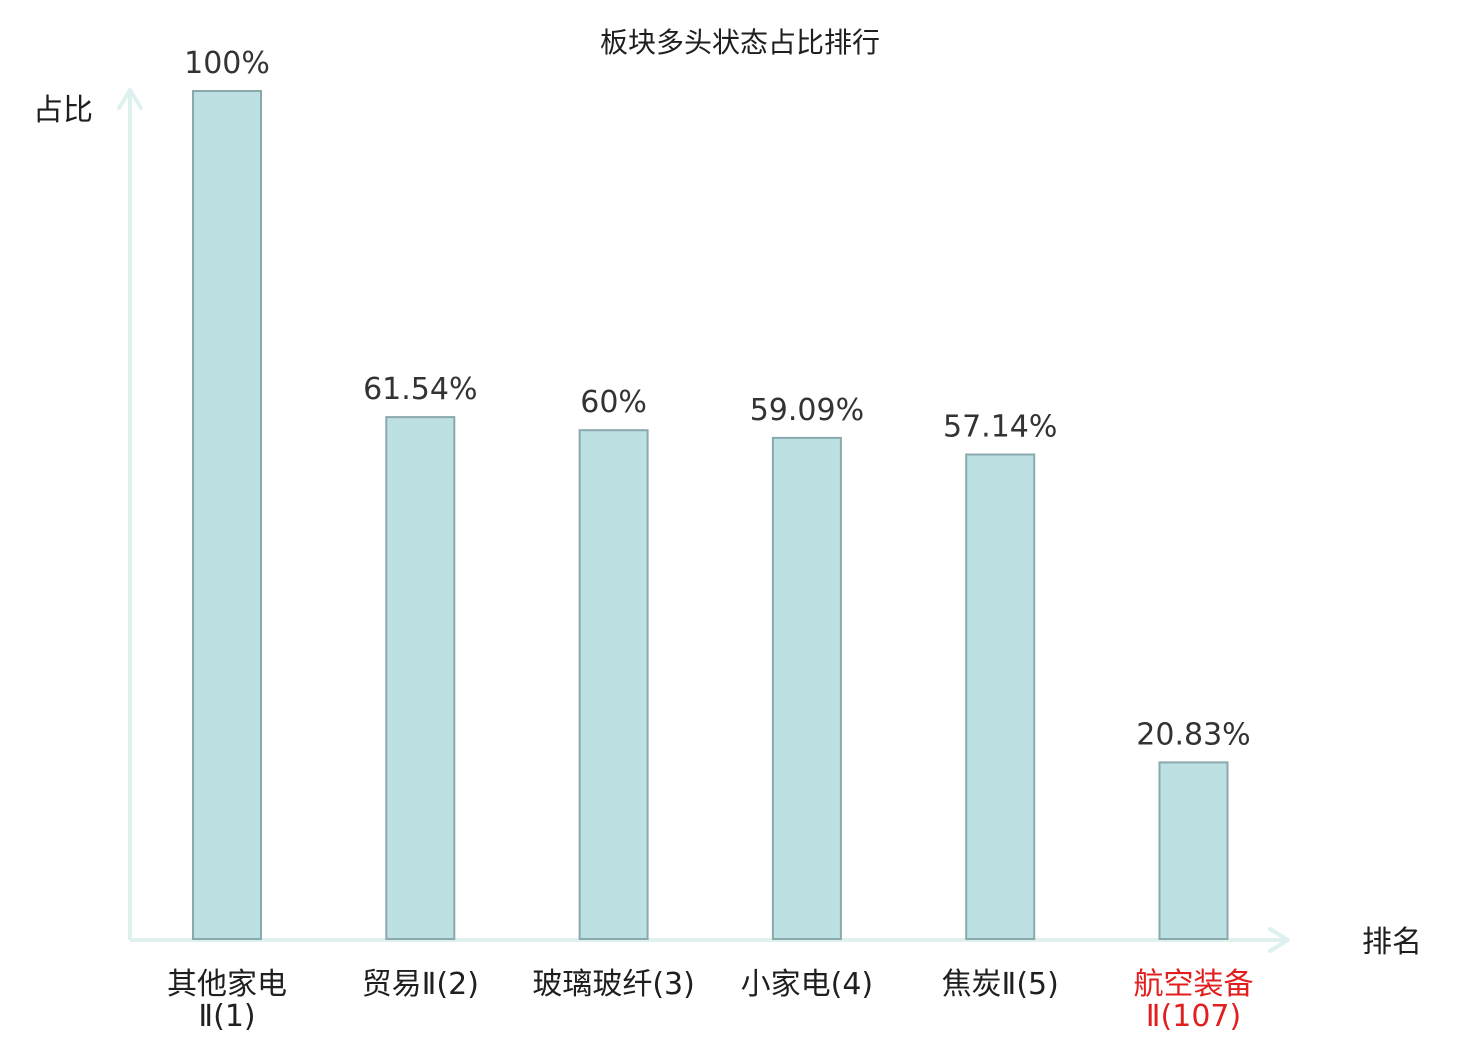  Describe the element at coordinates (1194, 984) in the screenshot. I see `category-label: 航空装备` at that location.